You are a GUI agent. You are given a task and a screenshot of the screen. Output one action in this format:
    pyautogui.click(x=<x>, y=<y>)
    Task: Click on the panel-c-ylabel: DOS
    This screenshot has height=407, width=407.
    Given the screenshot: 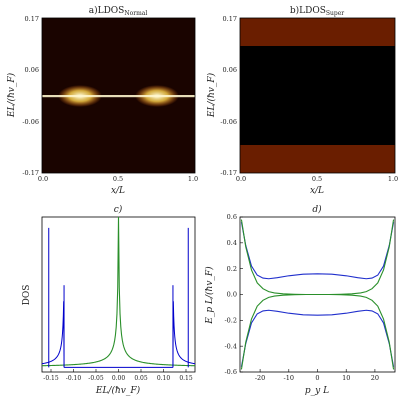 What is the action you would take?
    pyautogui.click(x=27, y=295)
    